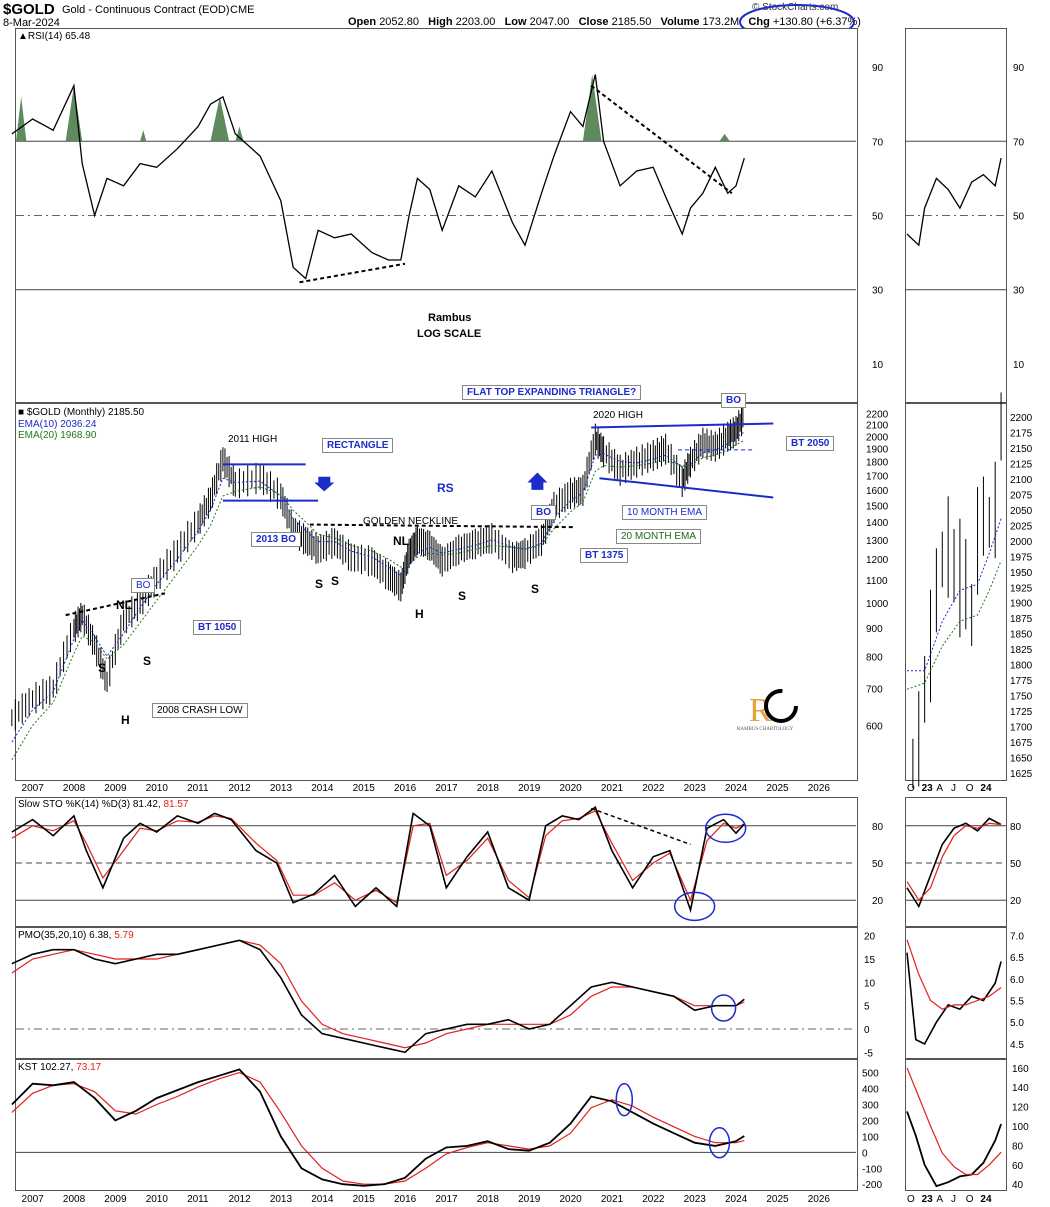  What do you see at coordinates (877, 560) in the screenshot?
I see `price-y-tick: 1200` at bounding box center [877, 560].